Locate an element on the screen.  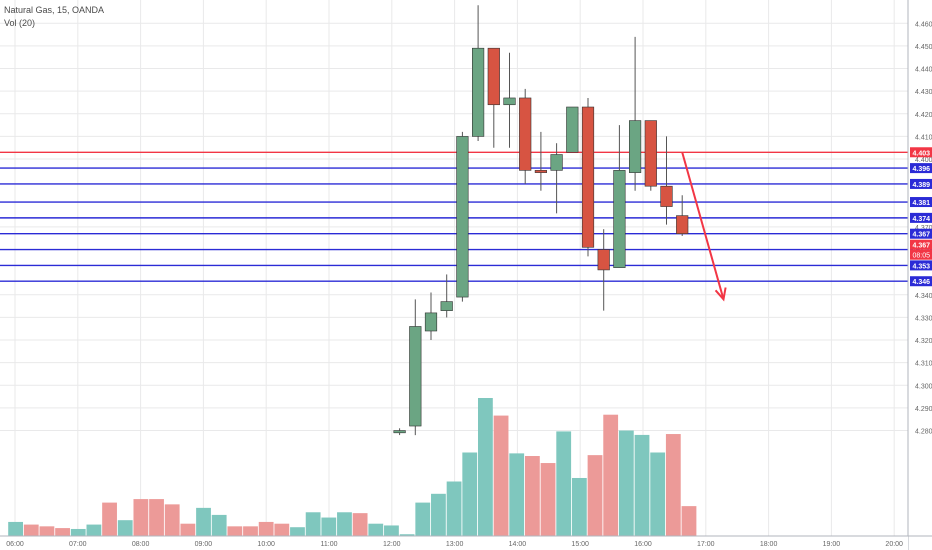
time-tick-label: 16:00 is located at coordinates (643, 544).